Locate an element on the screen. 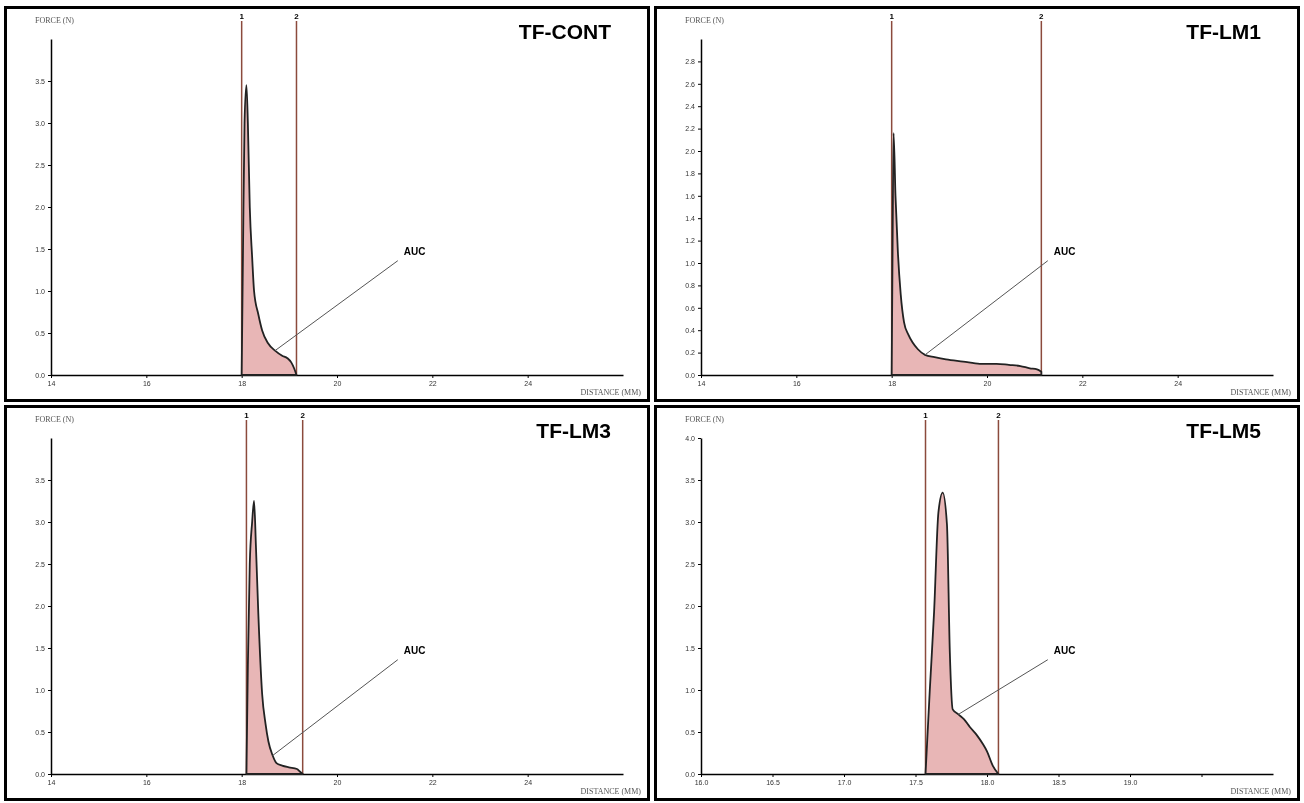 Image resolution: width=1304 pixels, height=803 pixels. chart-title: TF-LM3 is located at coordinates (573, 430).